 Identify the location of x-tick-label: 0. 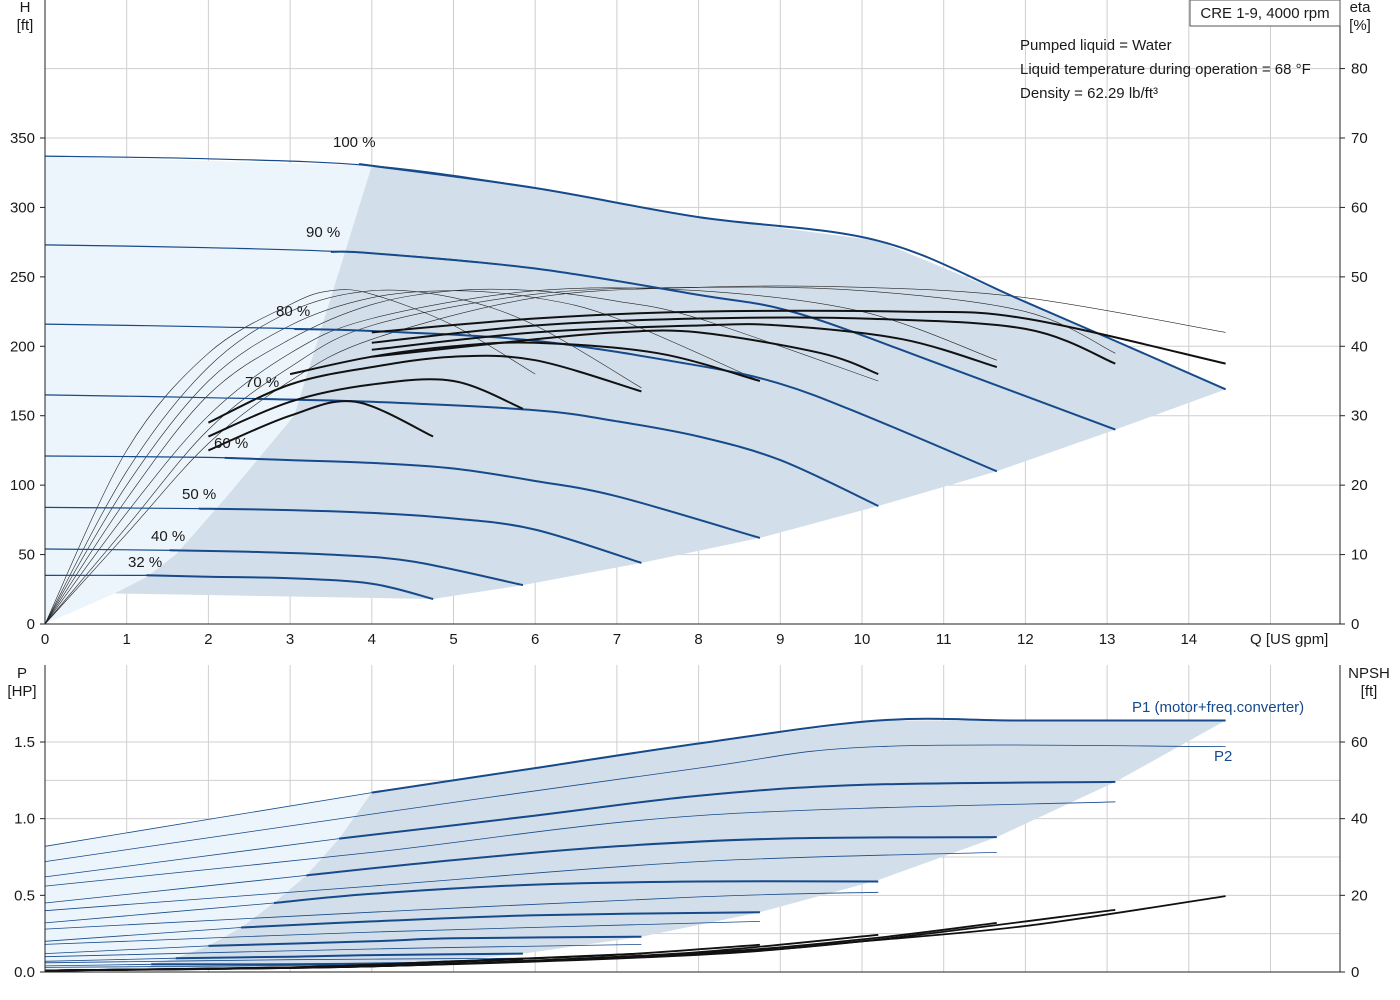
(45, 639).